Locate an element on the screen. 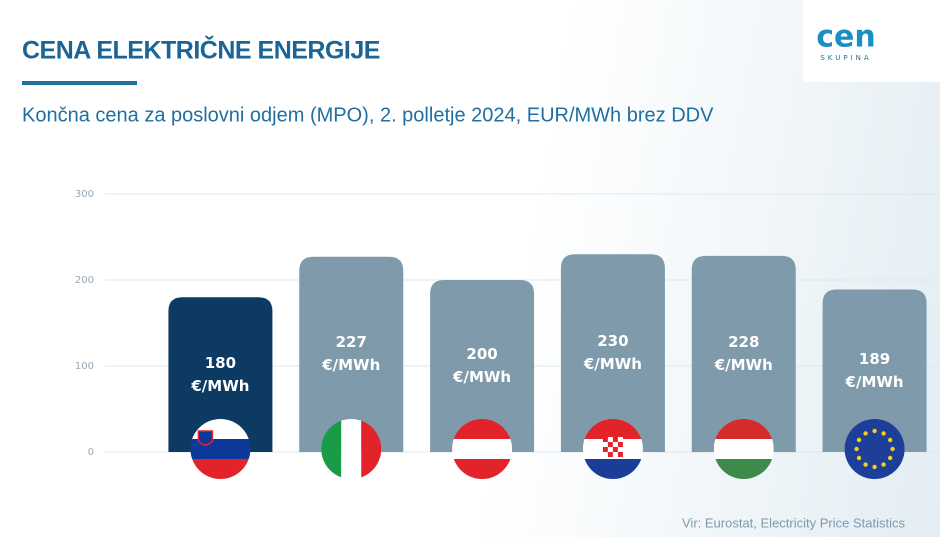  value-label: 200 €/MWh is located at coordinates (482, 365).